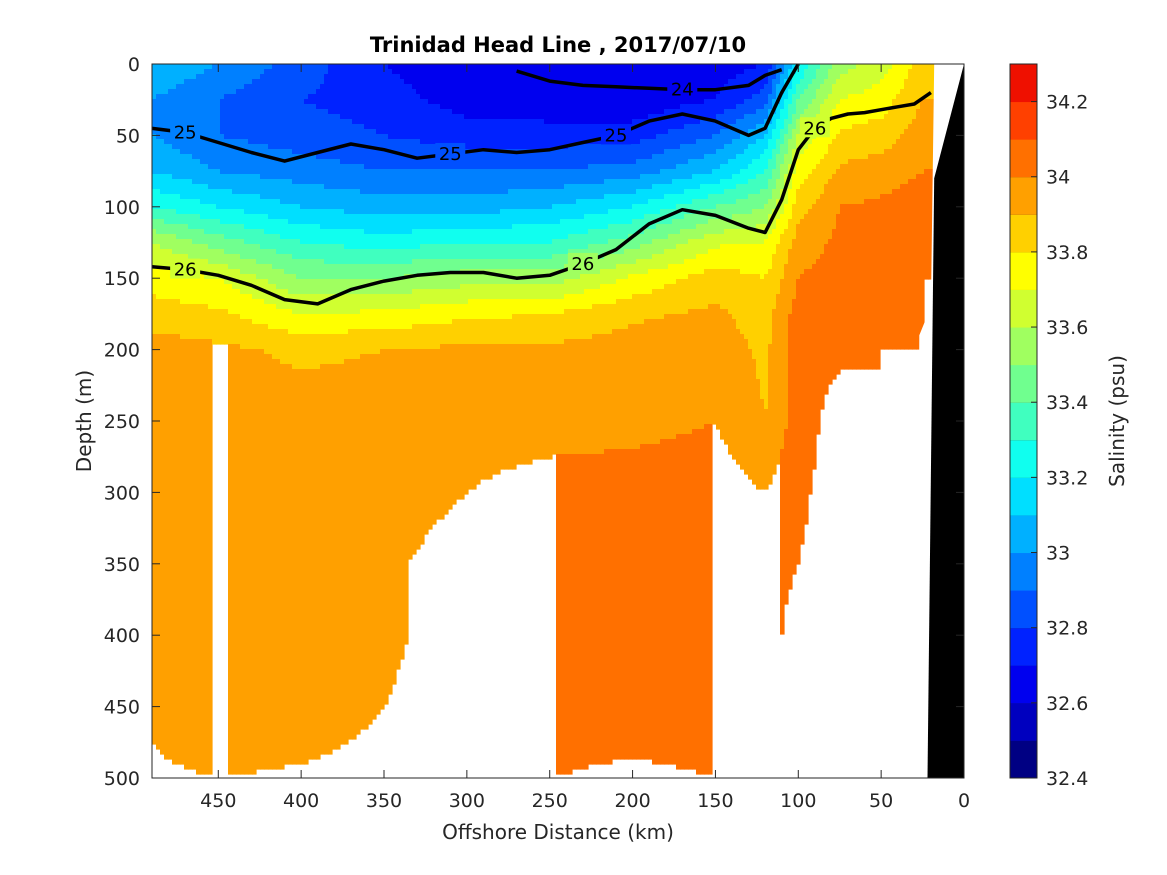  Describe the element at coordinates (1067, 704) in the screenshot. I see `colorbar-tick-label: 32.6` at that location.